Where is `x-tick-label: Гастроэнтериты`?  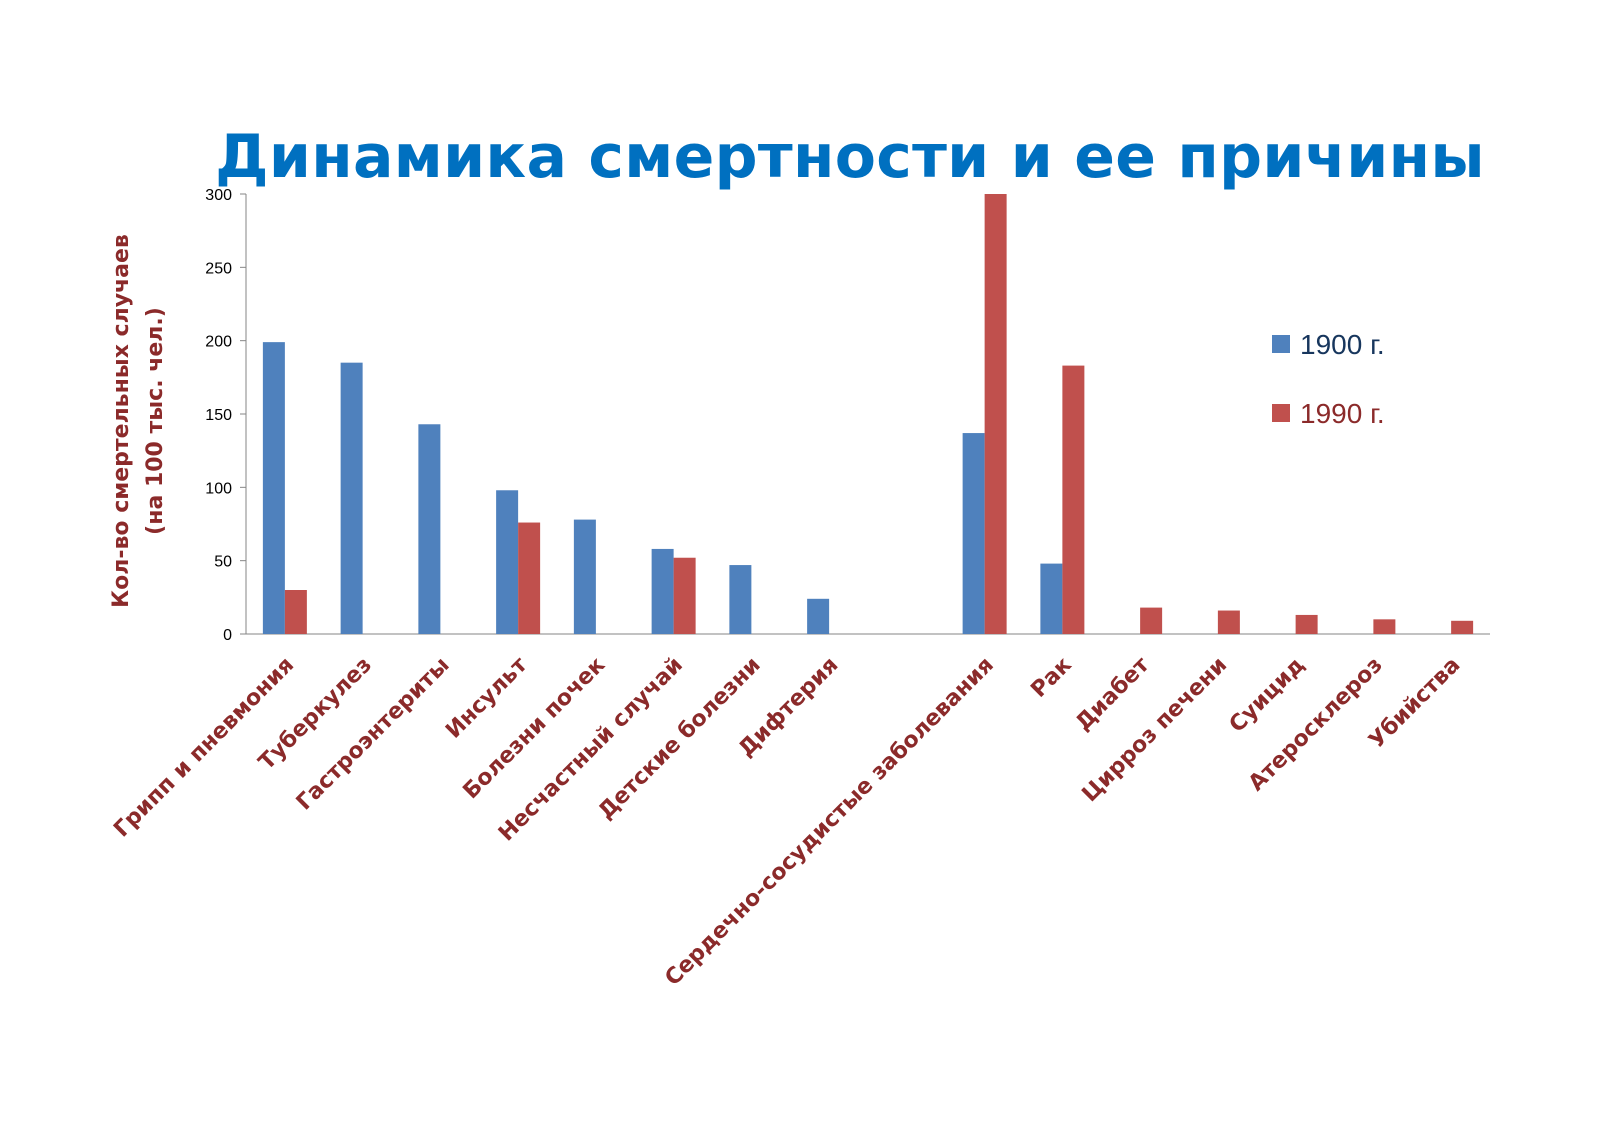 x-tick-label: Гастроэнтериты is located at coordinates (373, 734).